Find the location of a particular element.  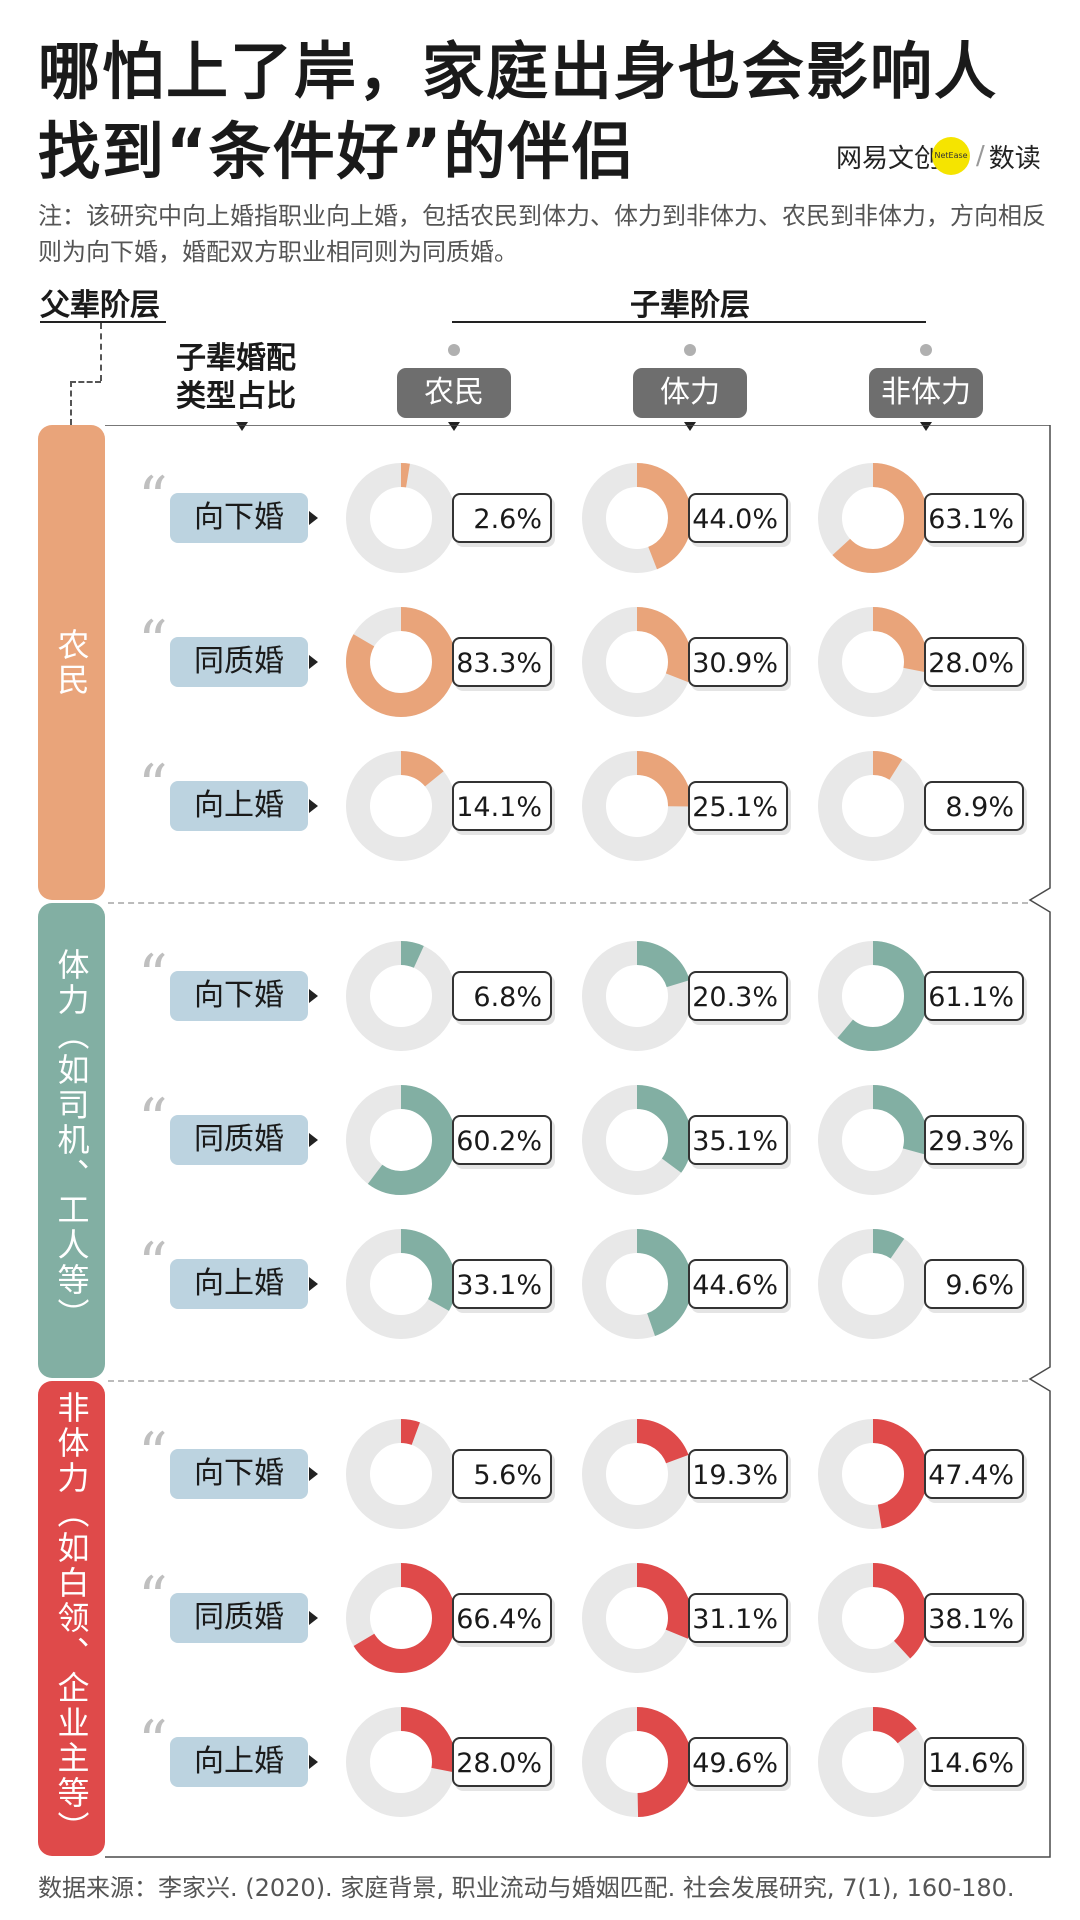

value-label: 19.3% is located at coordinates (738, 1474).